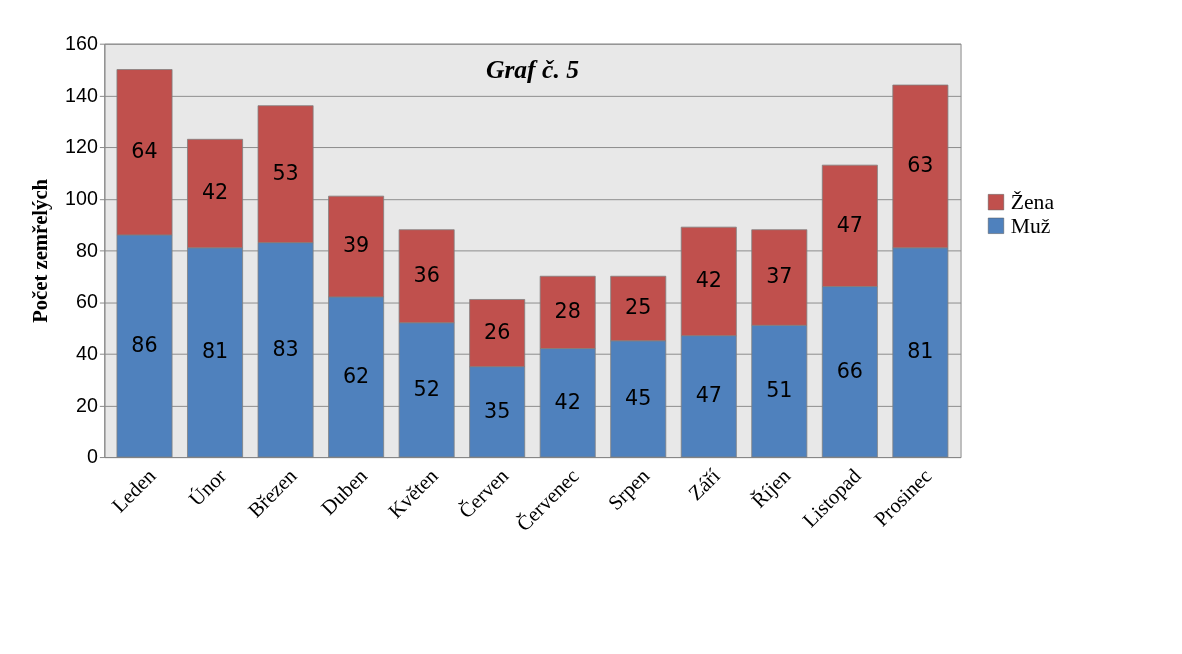 The height and width of the screenshot is (654, 1182). What do you see at coordinates (81, 198) in the screenshot?
I see `y-tick-label: 100` at bounding box center [81, 198].